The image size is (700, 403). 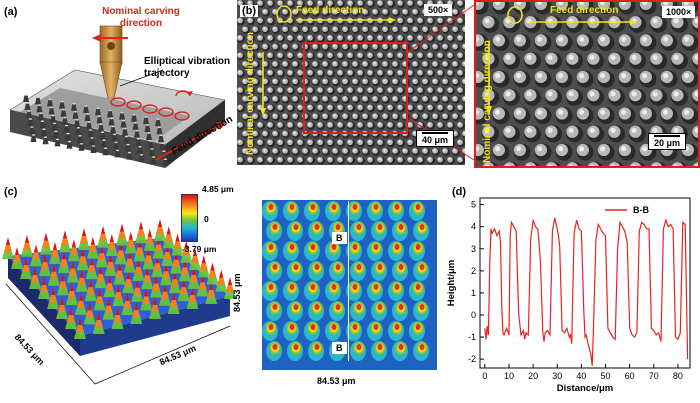 What do you see at coordinates (336, 14) in the screenshot?
I see `feed-arrow-b` at bounding box center [336, 14].